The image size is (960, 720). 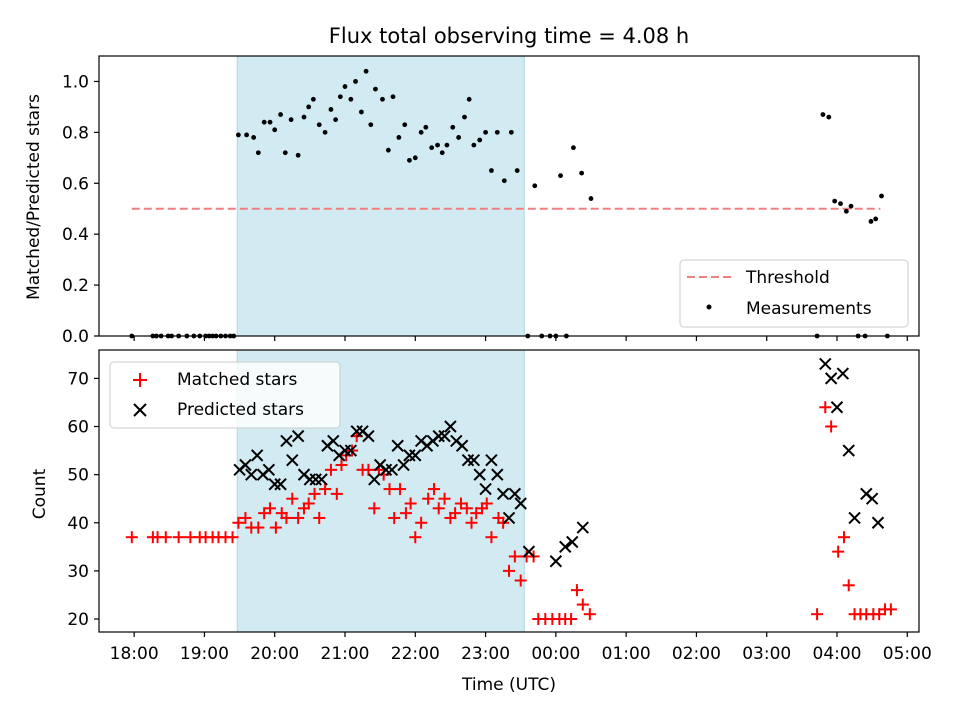 I want to click on top-observing-window-shade, so click(x=380, y=196).